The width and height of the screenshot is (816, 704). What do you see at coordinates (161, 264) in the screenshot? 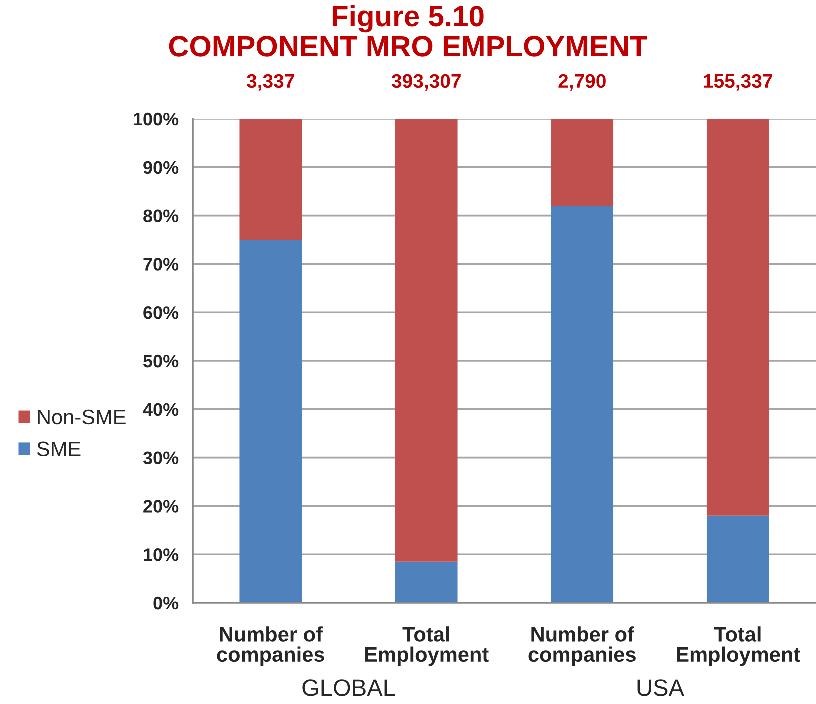
I see `y-tick-label: 70%` at bounding box center [161, 264].